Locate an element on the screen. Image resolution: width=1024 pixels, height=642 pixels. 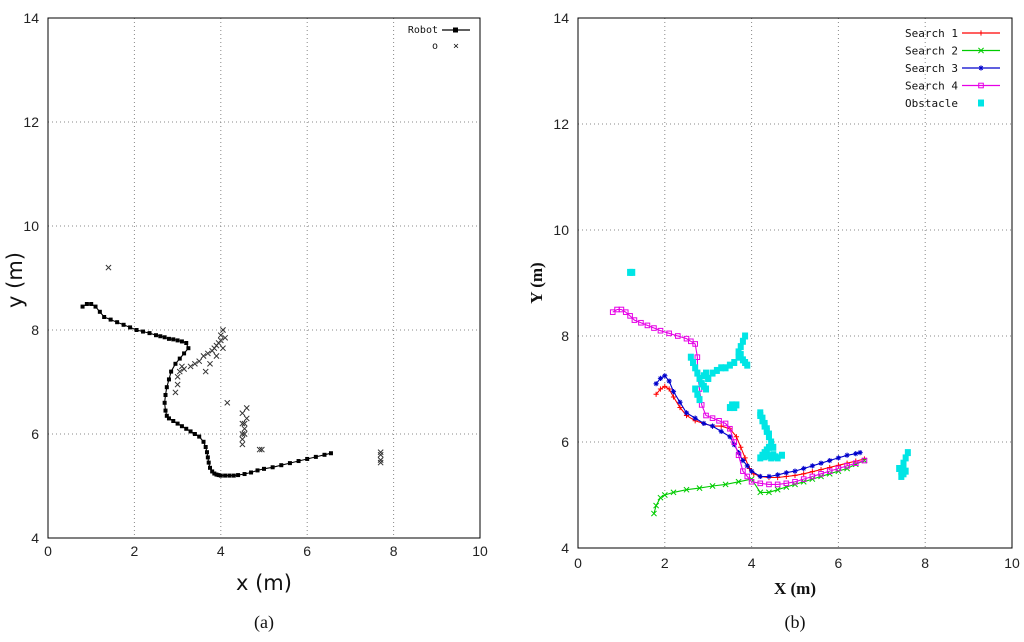
chart-b-ytick-3: 10 is located at coordinates (561, 230).